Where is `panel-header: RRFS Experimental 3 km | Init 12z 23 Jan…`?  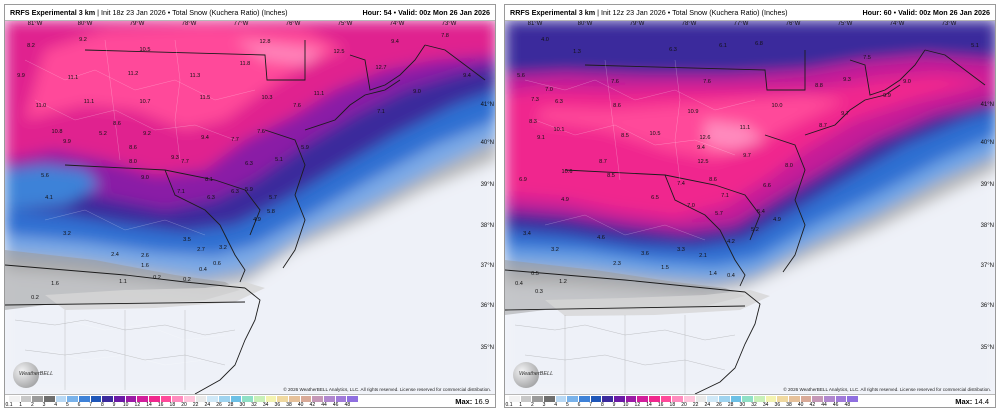 panel-header: RRFS Experimental 3 km | Init 12z 23 Jan… is located at coordinates (750, 13).